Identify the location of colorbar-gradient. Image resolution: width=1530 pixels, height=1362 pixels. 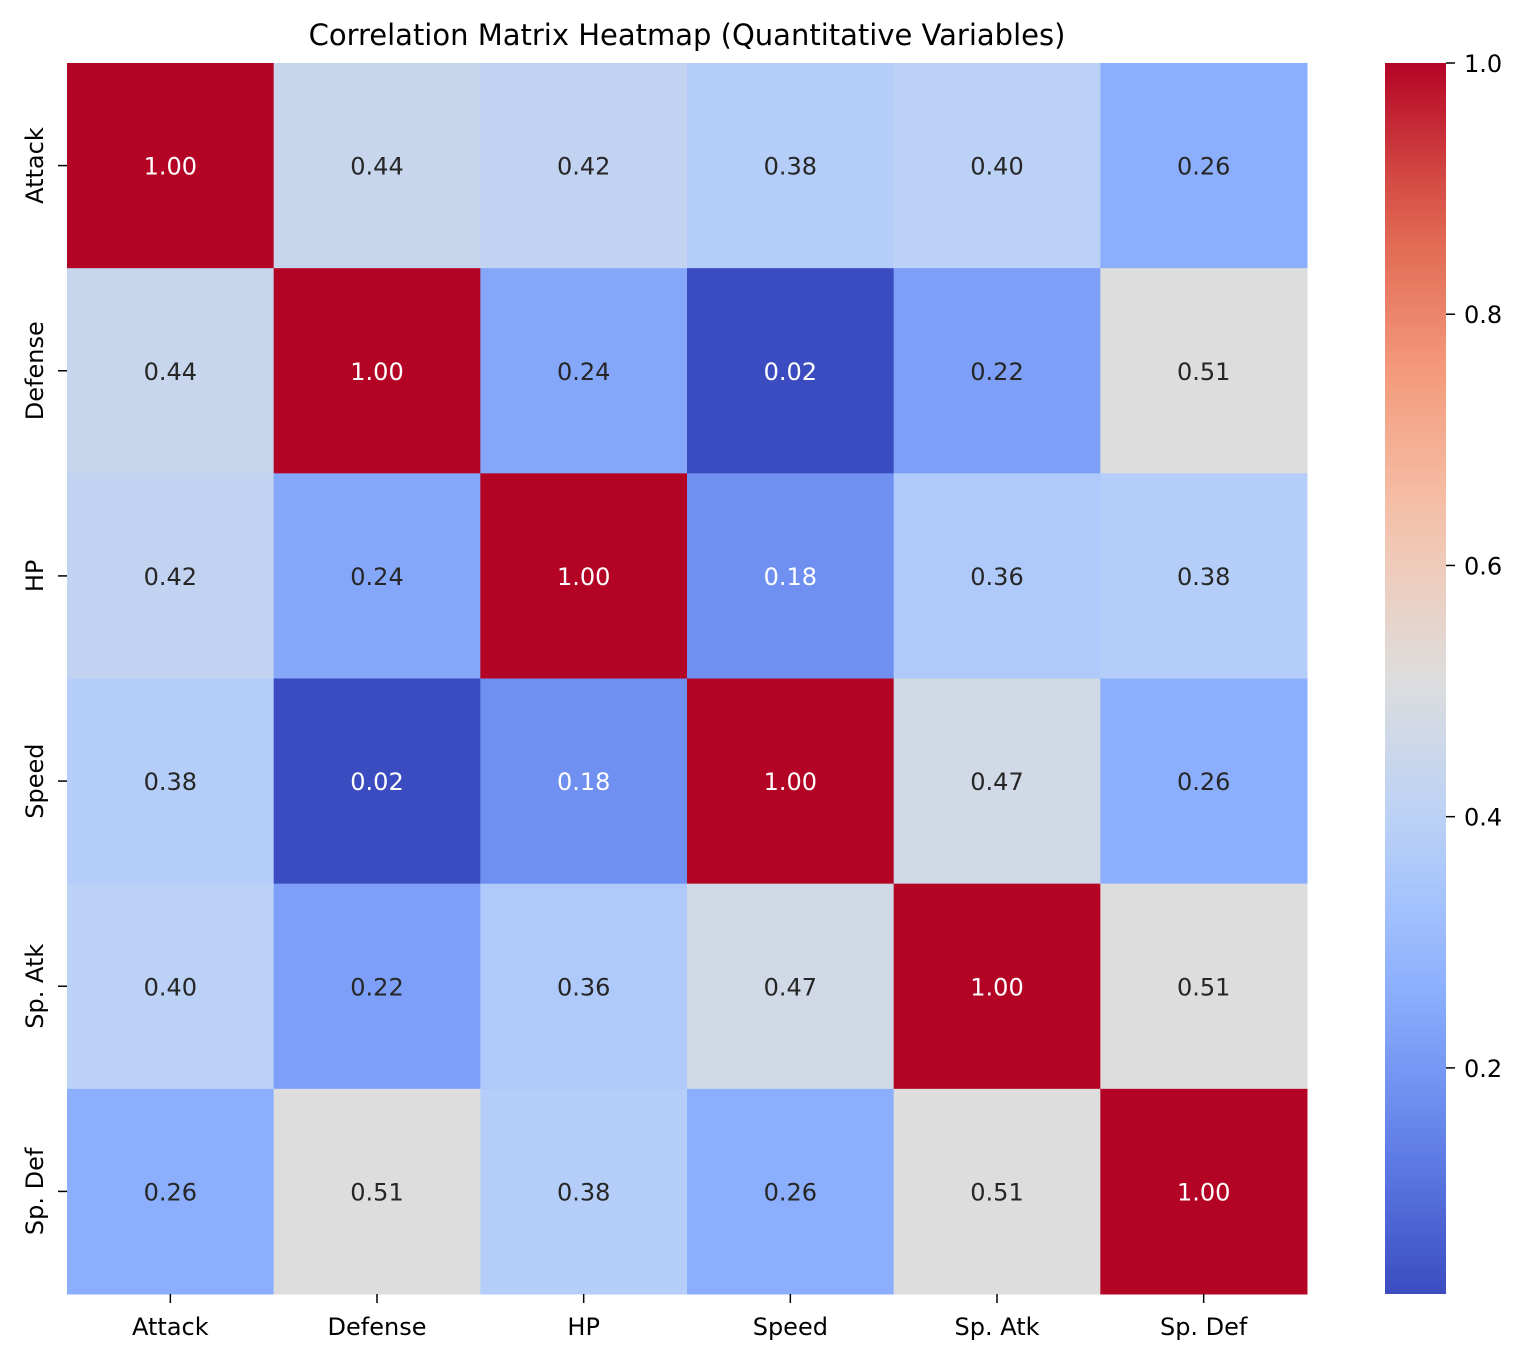
(1415, 678).